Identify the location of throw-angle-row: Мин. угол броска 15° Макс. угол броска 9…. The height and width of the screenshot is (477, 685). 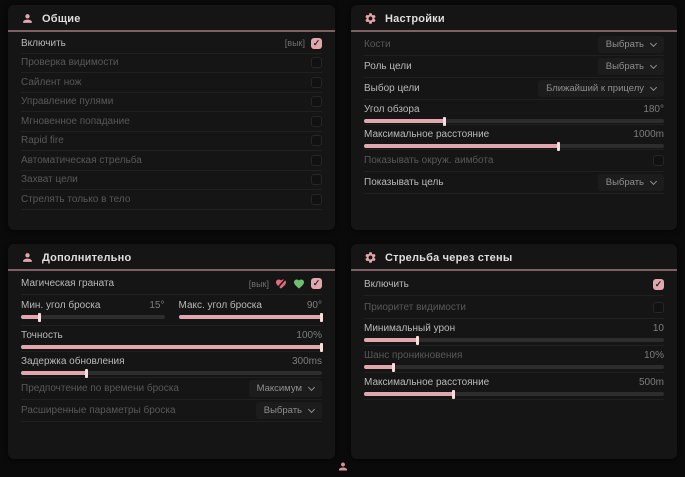
(172, 310).